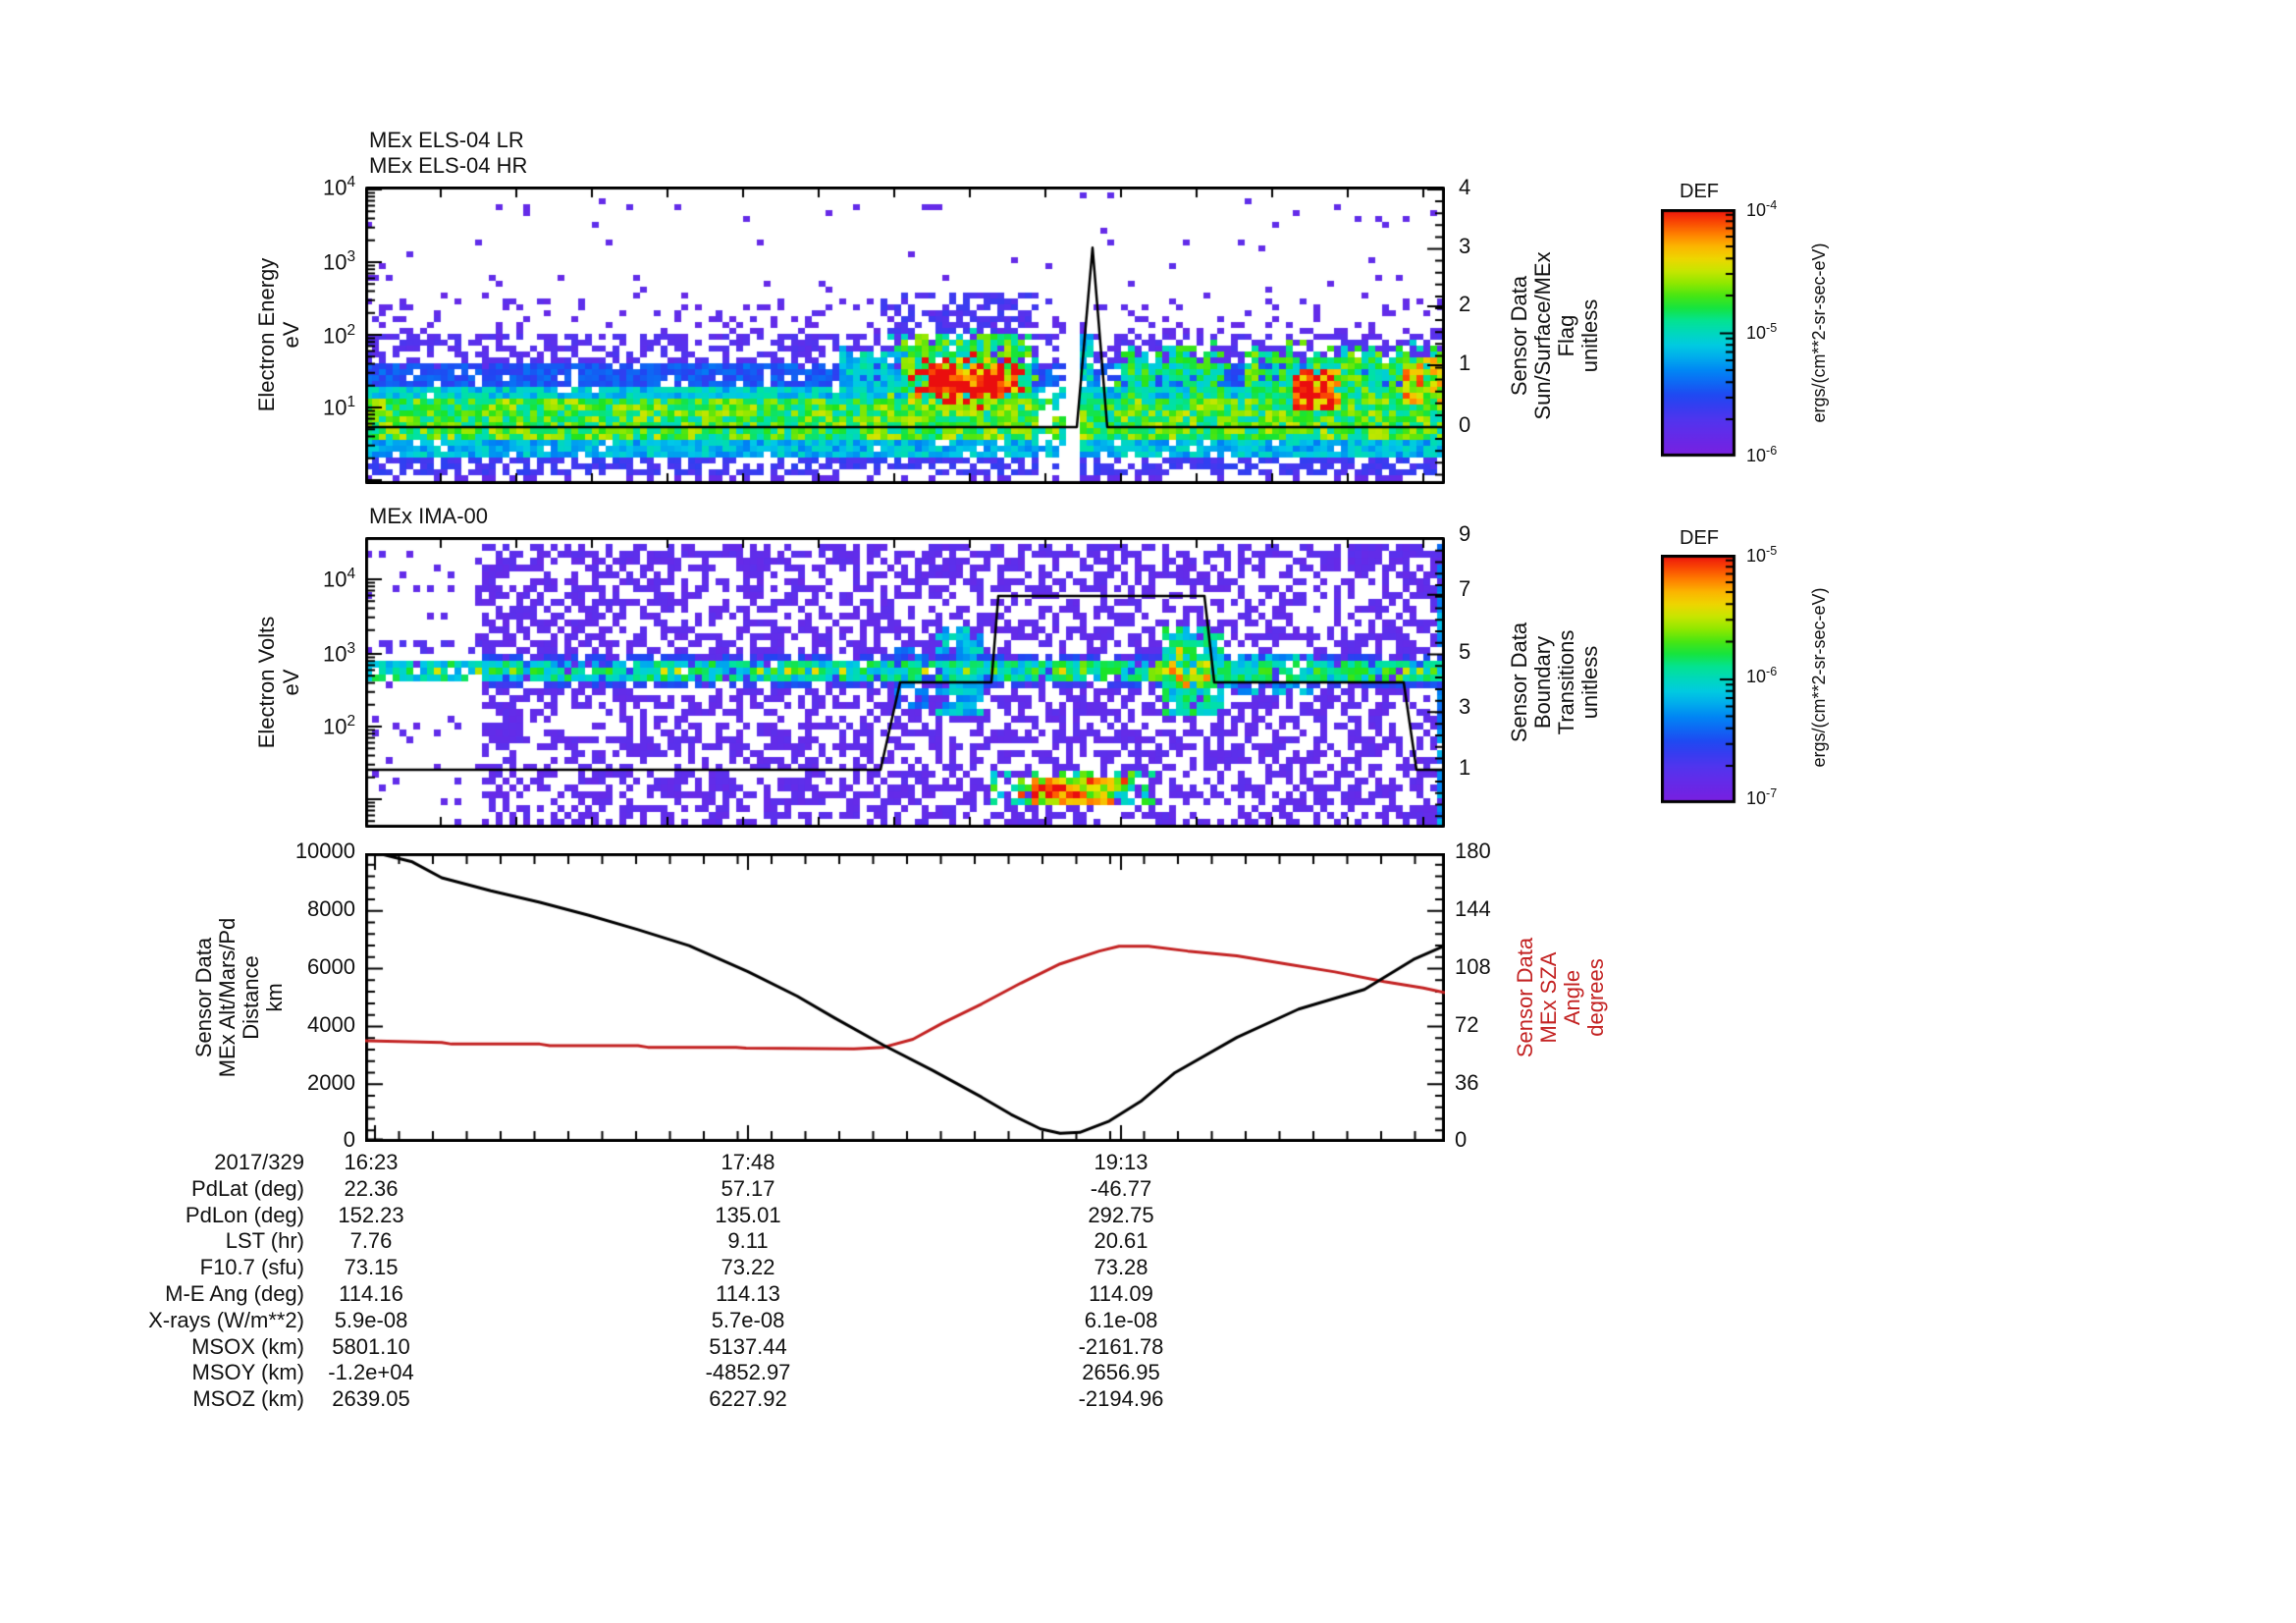  Describe the element at coordinates (1465, 652) in the screenshot. I see `ima_right-tick-label: 5` at that location.